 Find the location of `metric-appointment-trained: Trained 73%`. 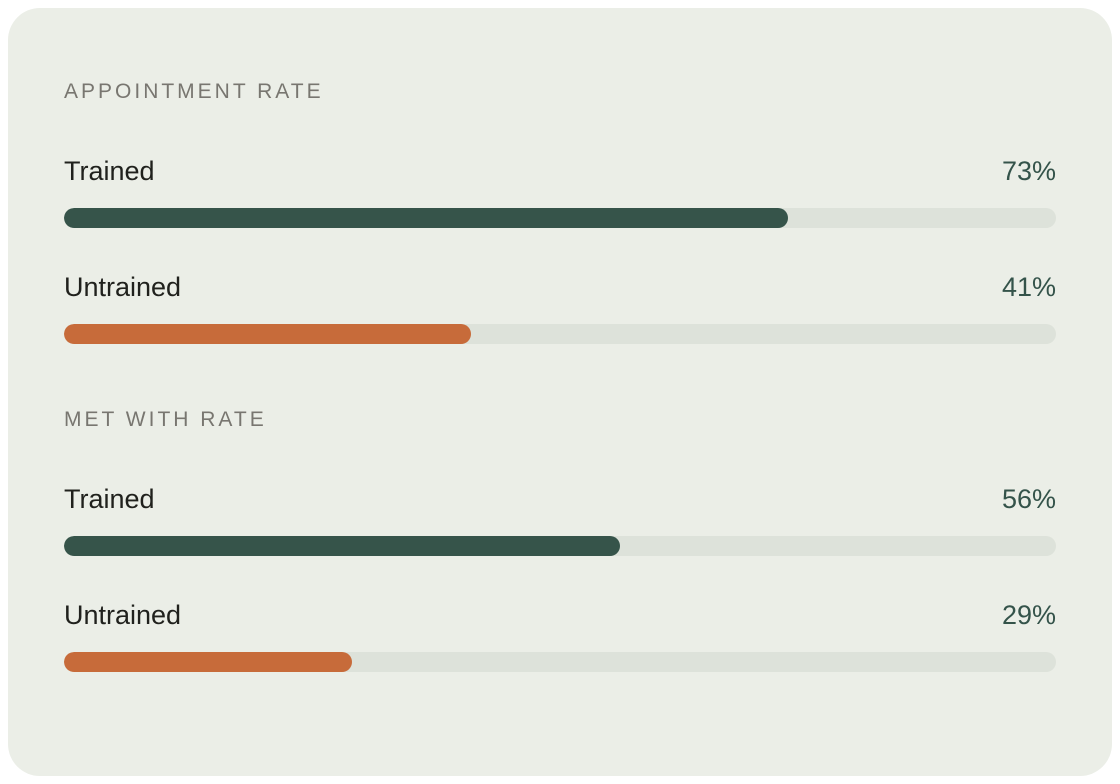

metric-appointment-trained: Trained 73% is located at coordinates (560, 191).